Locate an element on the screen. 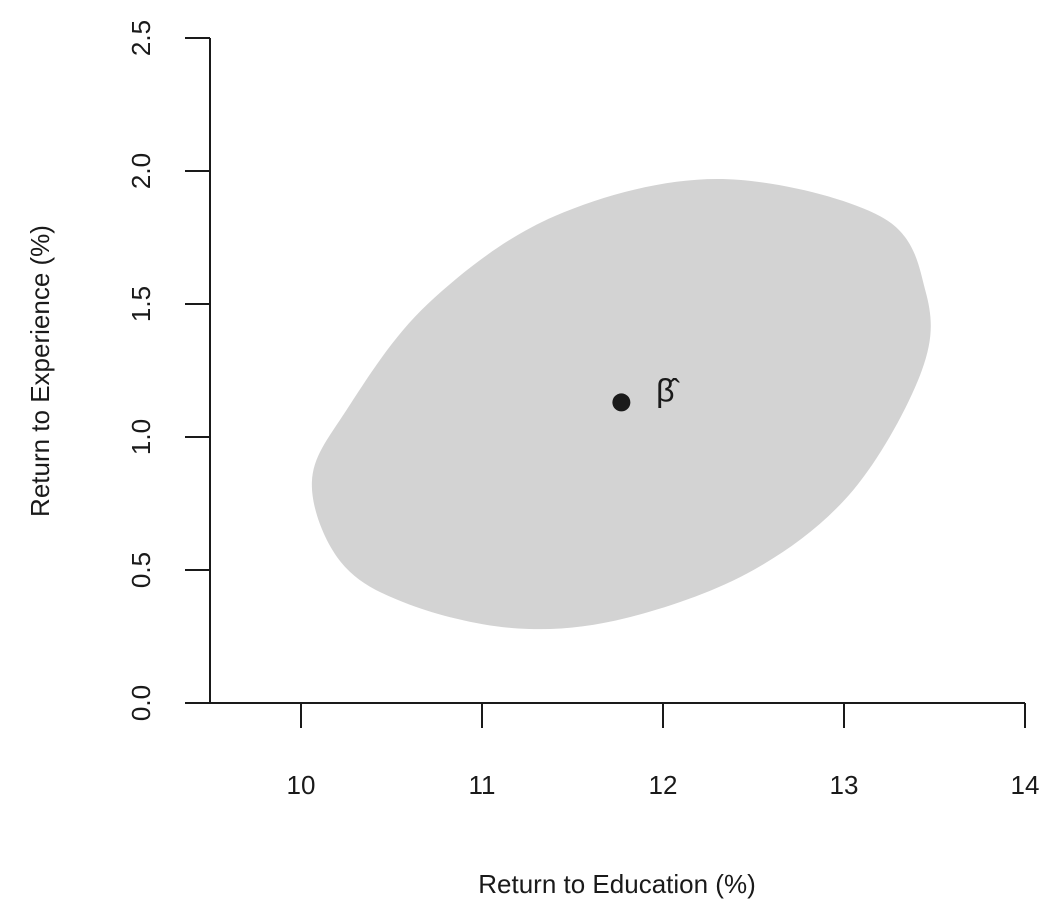 Image resolution: width=1049 pixels, height=916 pixels. y-tick-label: 0.5 is located at coordinates (141, 570).